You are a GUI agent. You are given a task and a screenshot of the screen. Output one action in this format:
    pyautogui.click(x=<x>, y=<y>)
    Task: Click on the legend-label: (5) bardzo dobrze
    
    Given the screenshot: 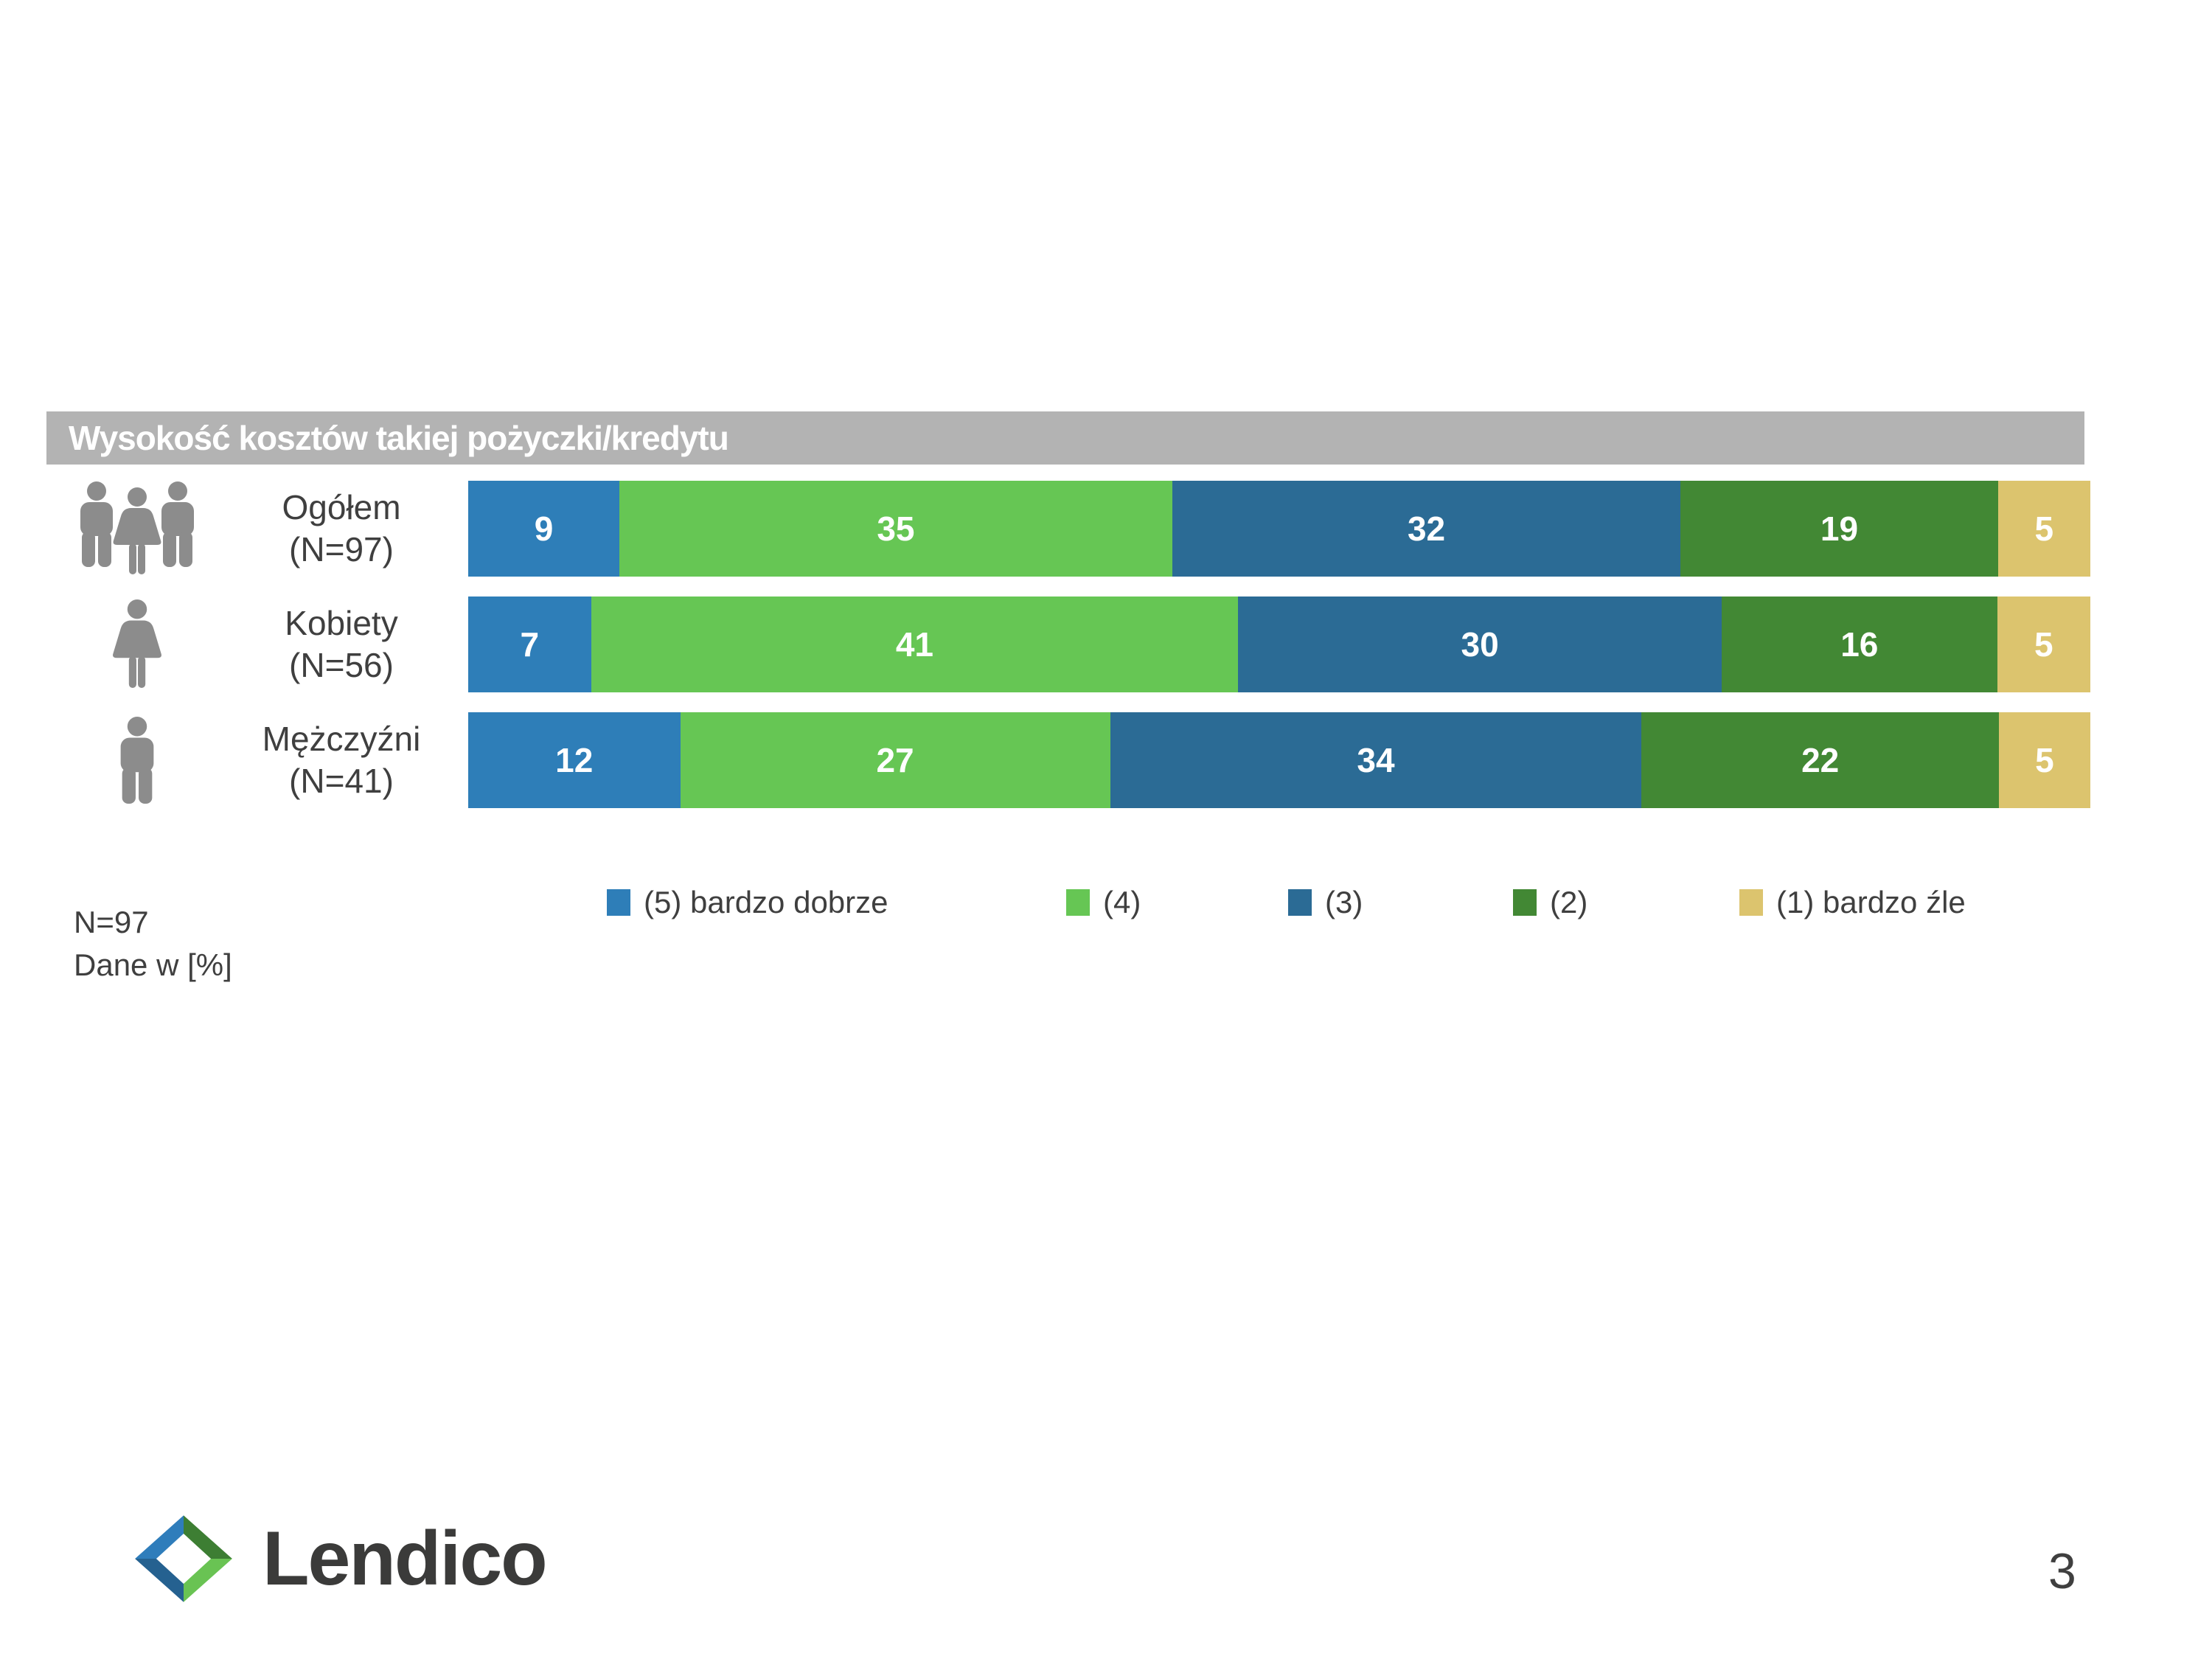 What is the action you would take?
    pyautogui.click(x=766, y=902)
    